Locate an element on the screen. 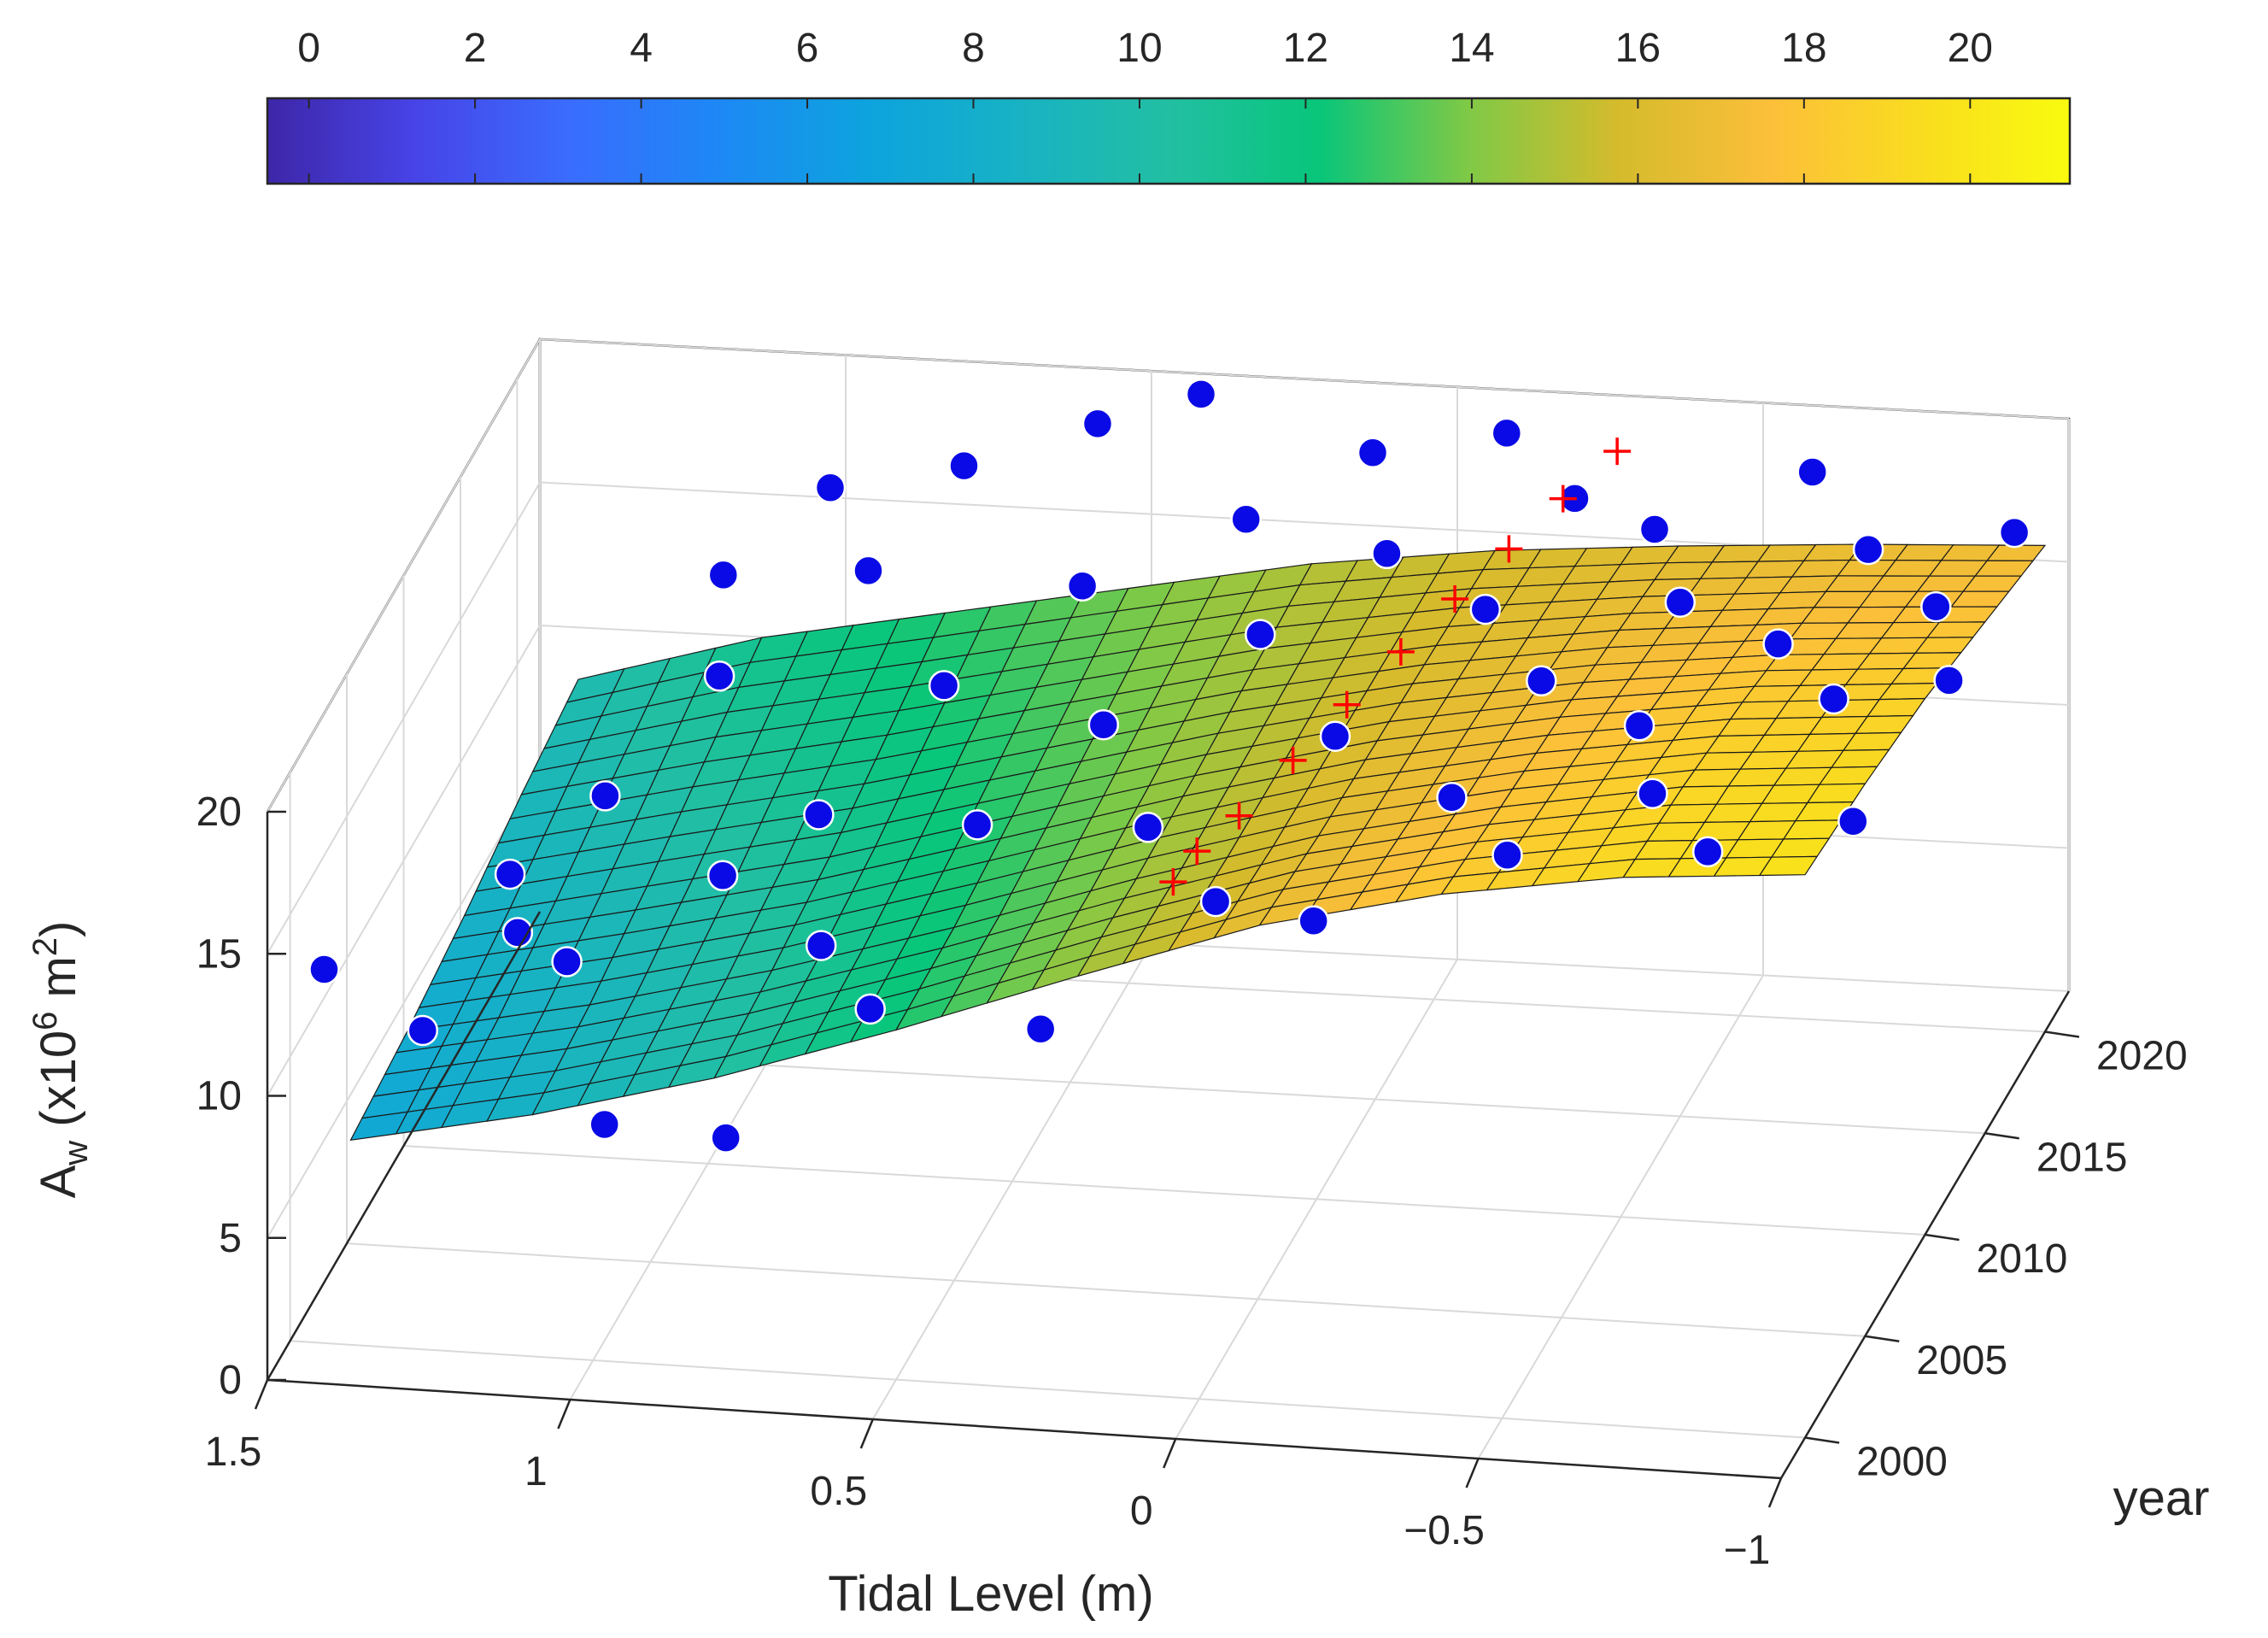 The image size is (2268, 1638). colorbar: 0 2 4 6 8 10 12 14 16 18 20 is located at coordinates (1169, 106).